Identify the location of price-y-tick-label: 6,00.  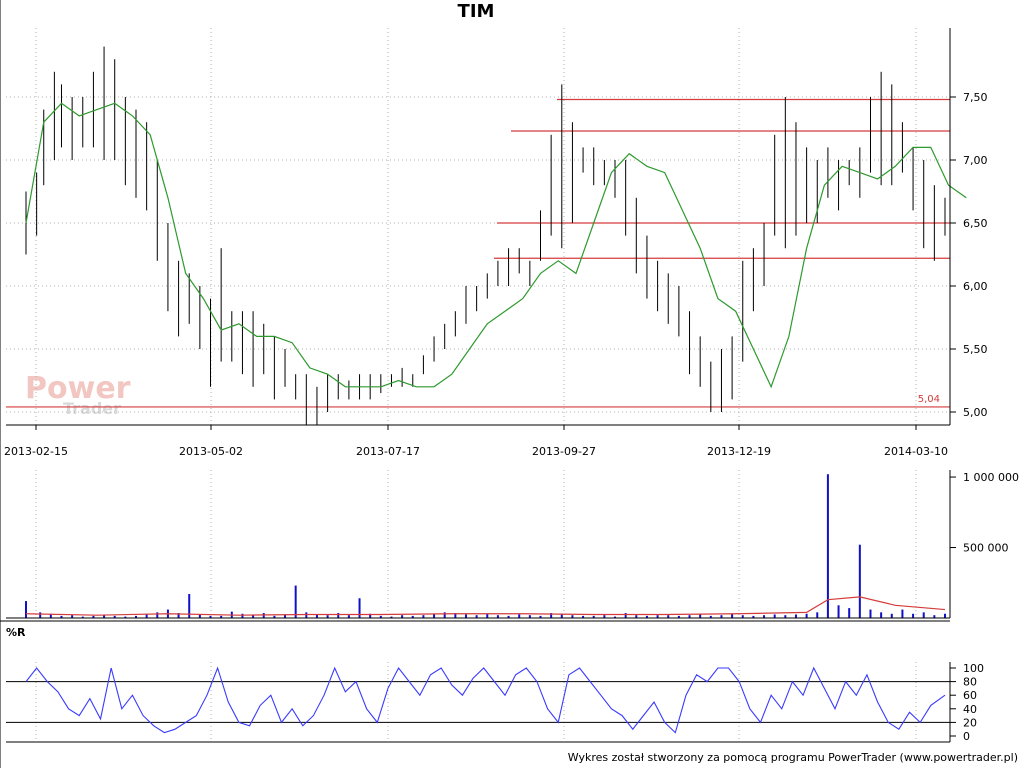
(975, 286).